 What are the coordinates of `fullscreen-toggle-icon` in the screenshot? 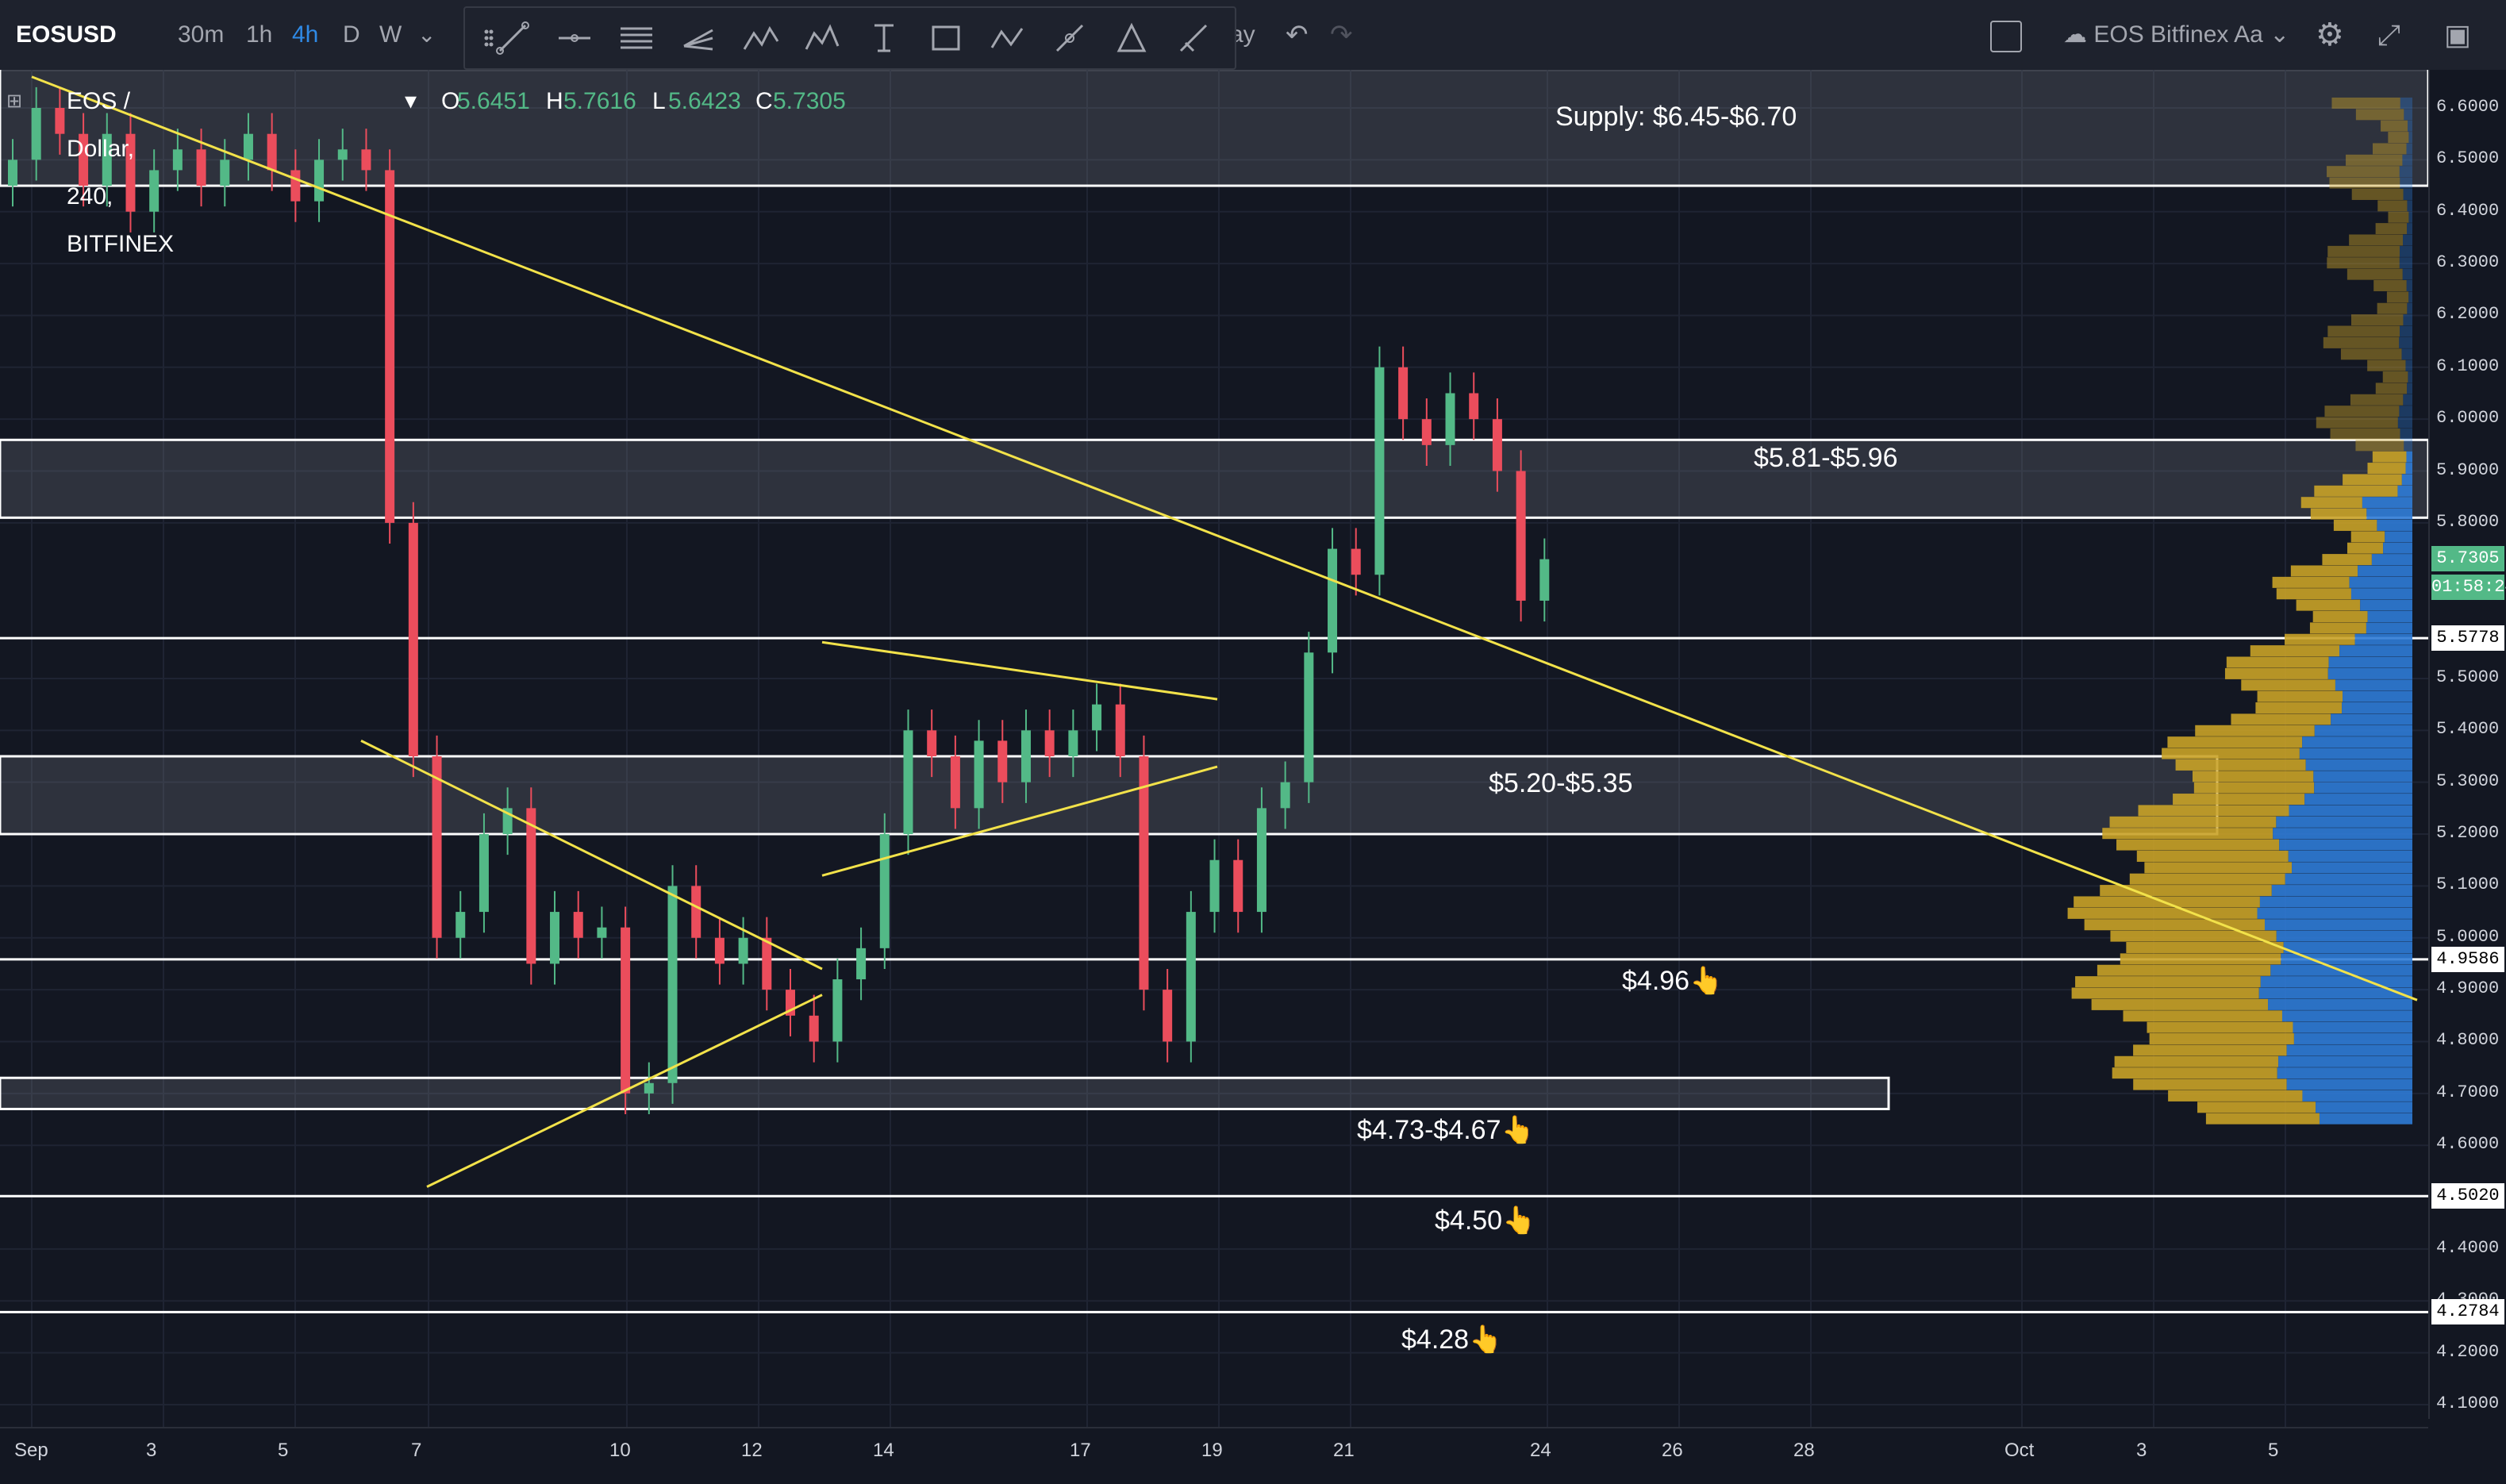 It's located at (2006, 36).